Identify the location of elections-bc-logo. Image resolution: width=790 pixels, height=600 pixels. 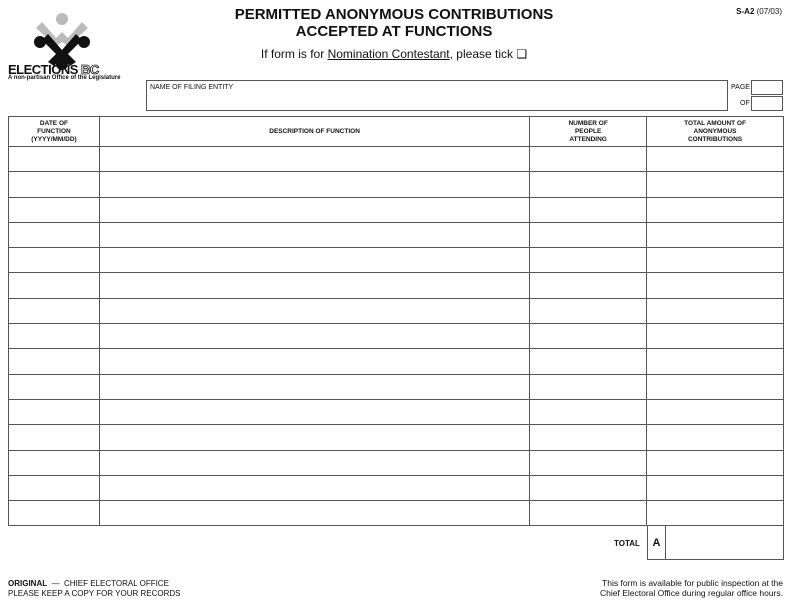
(62, 41).